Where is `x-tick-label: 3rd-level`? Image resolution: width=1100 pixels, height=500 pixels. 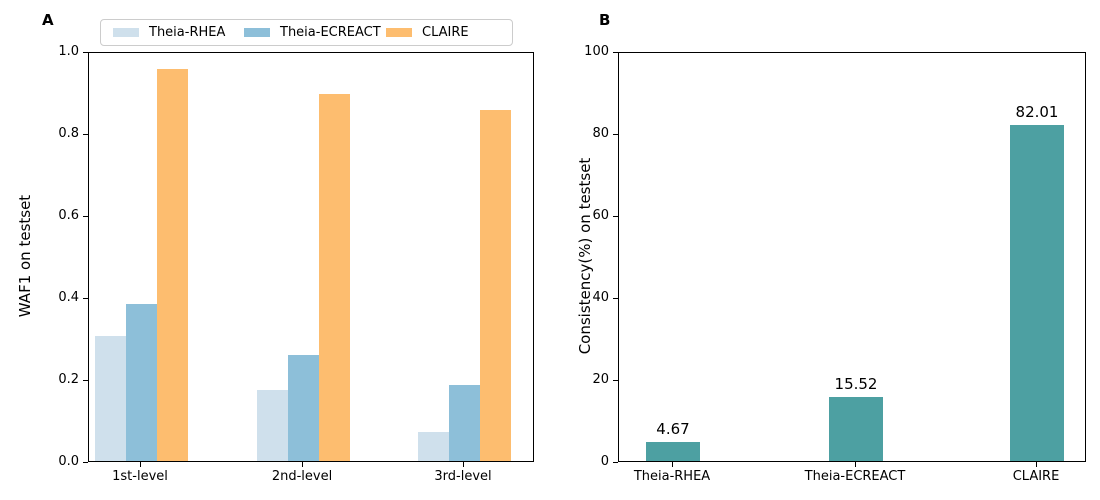
x-tick-label: 3rd-level is located at coordinates (463, 476).